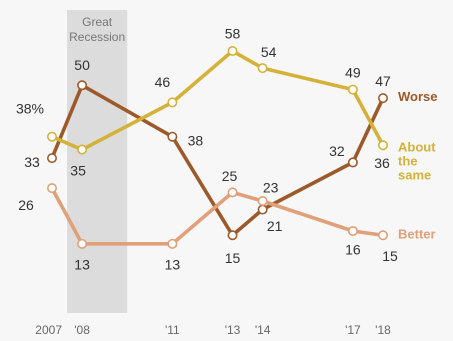  I want to click on data-label: 38%, so click(30, 108).